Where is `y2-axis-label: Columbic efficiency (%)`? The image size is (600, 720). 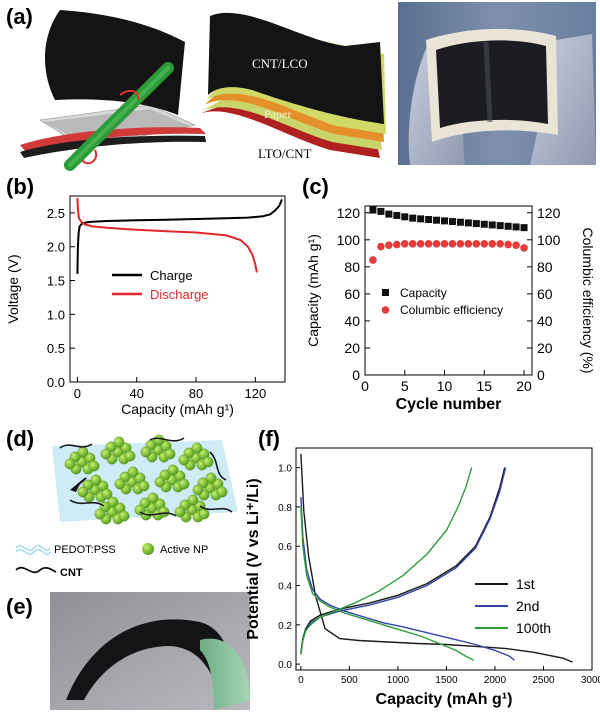 y2-axis-label: Columbic efficiency (%) is located at coordinates (588, 300).